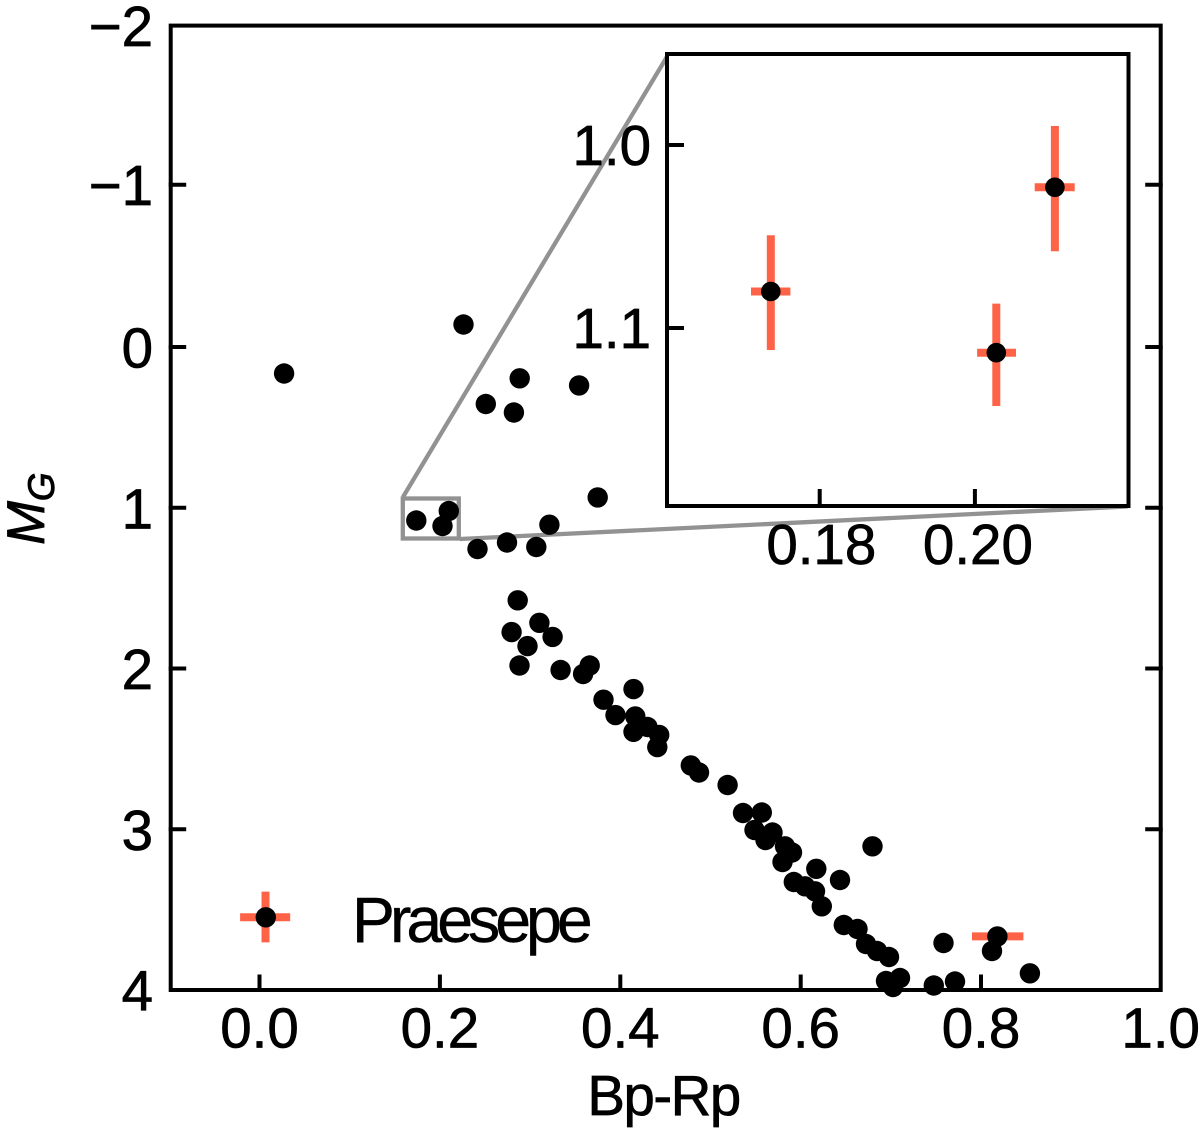 This screenshot has height=1132, width=1200. I want to click on svg-text: 0.20, so click(978, 544).